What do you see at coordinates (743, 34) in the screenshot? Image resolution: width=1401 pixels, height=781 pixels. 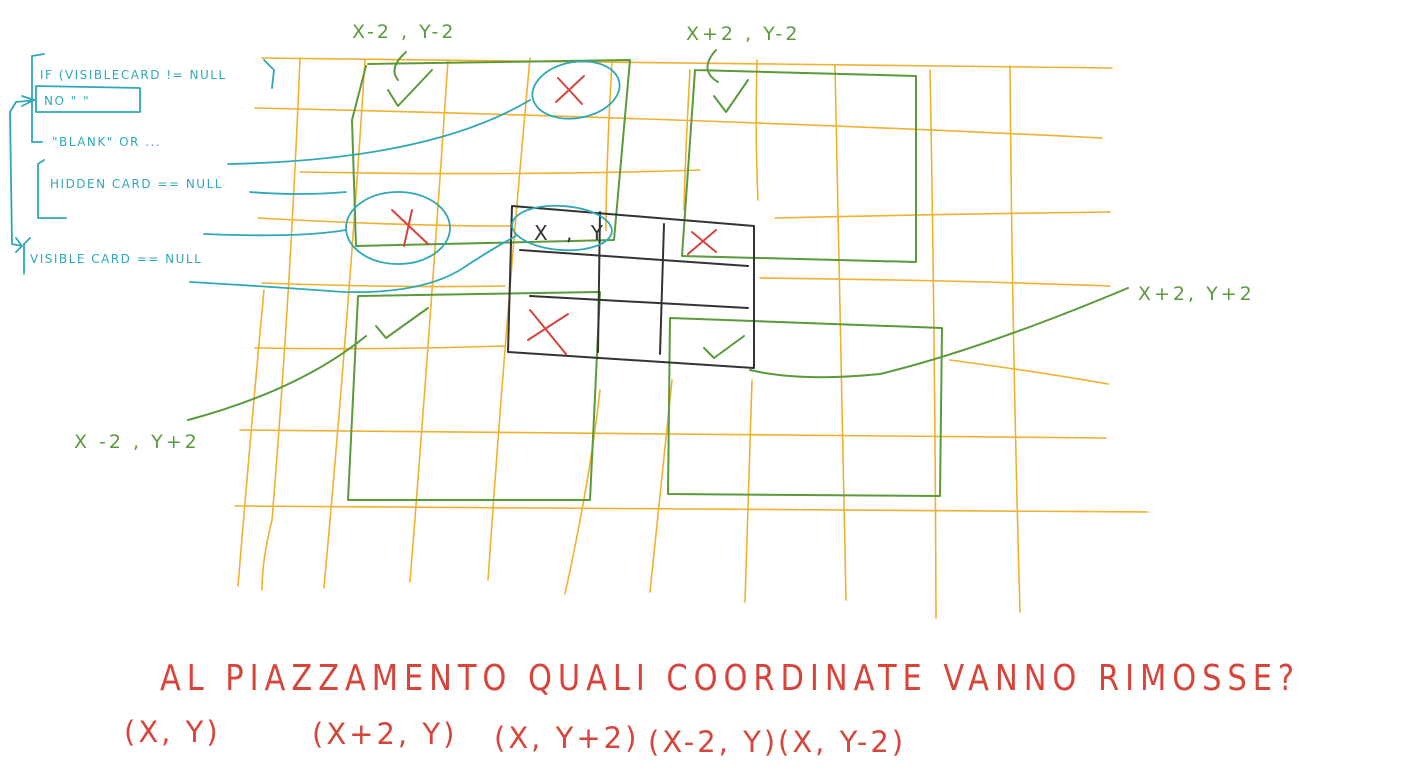 I see `label-top-right: X+2 , Y-2` at bounding box center [743, 34].